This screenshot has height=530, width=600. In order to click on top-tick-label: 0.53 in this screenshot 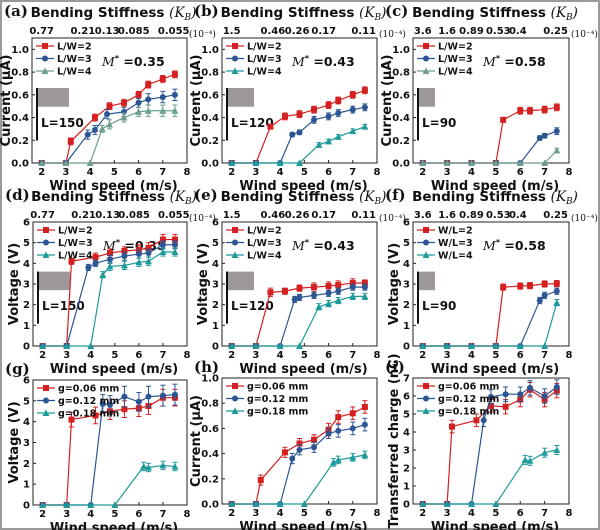, I will do `click(498, 31)`.